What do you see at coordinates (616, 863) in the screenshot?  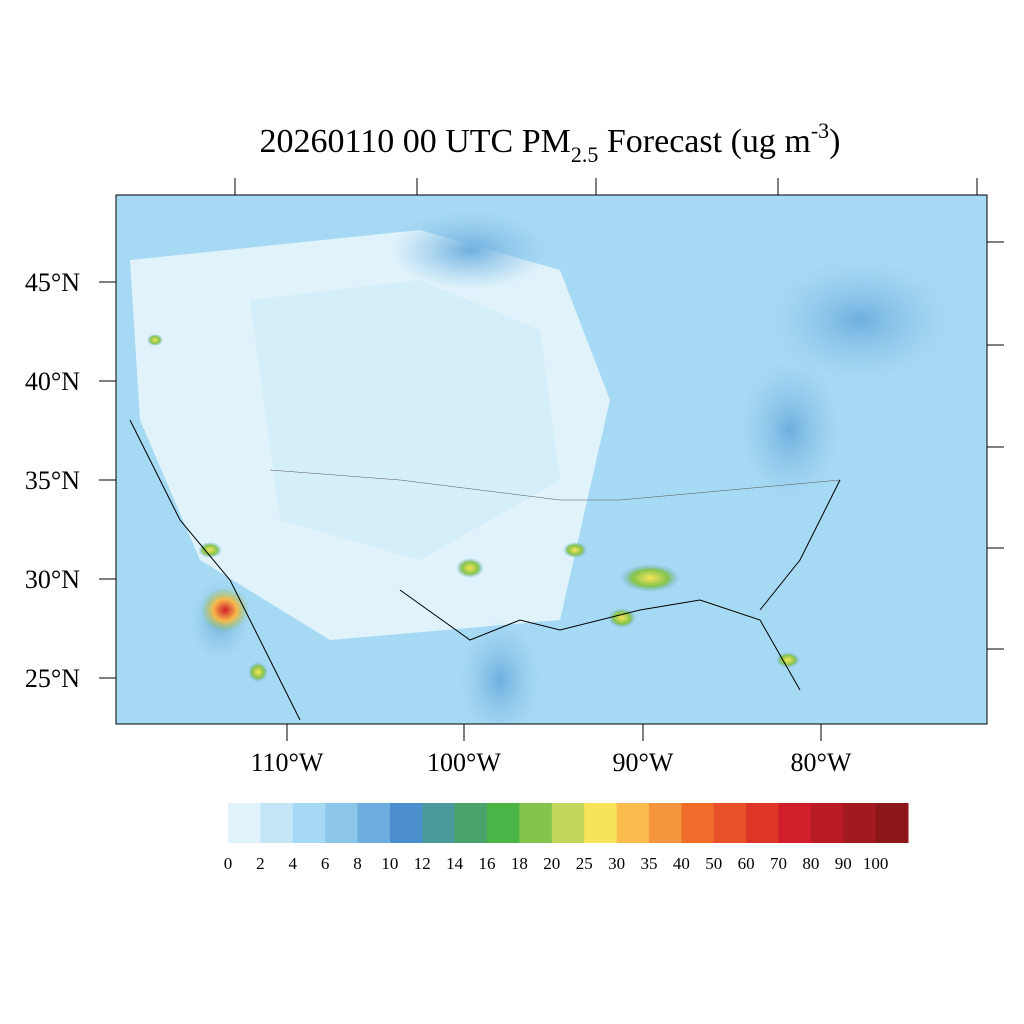 I see `colorbar-label: 30` at bounding box center [616, 863].